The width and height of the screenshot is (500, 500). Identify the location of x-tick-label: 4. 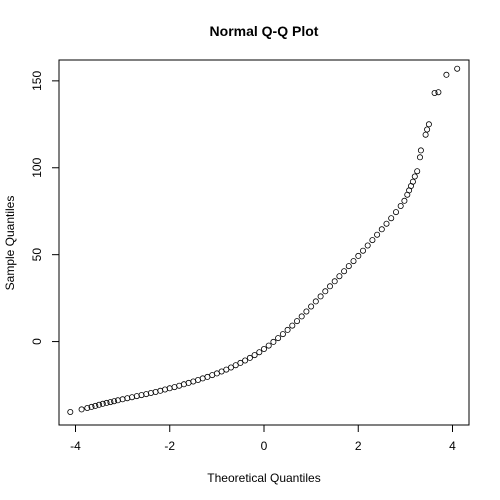
(452, 446).